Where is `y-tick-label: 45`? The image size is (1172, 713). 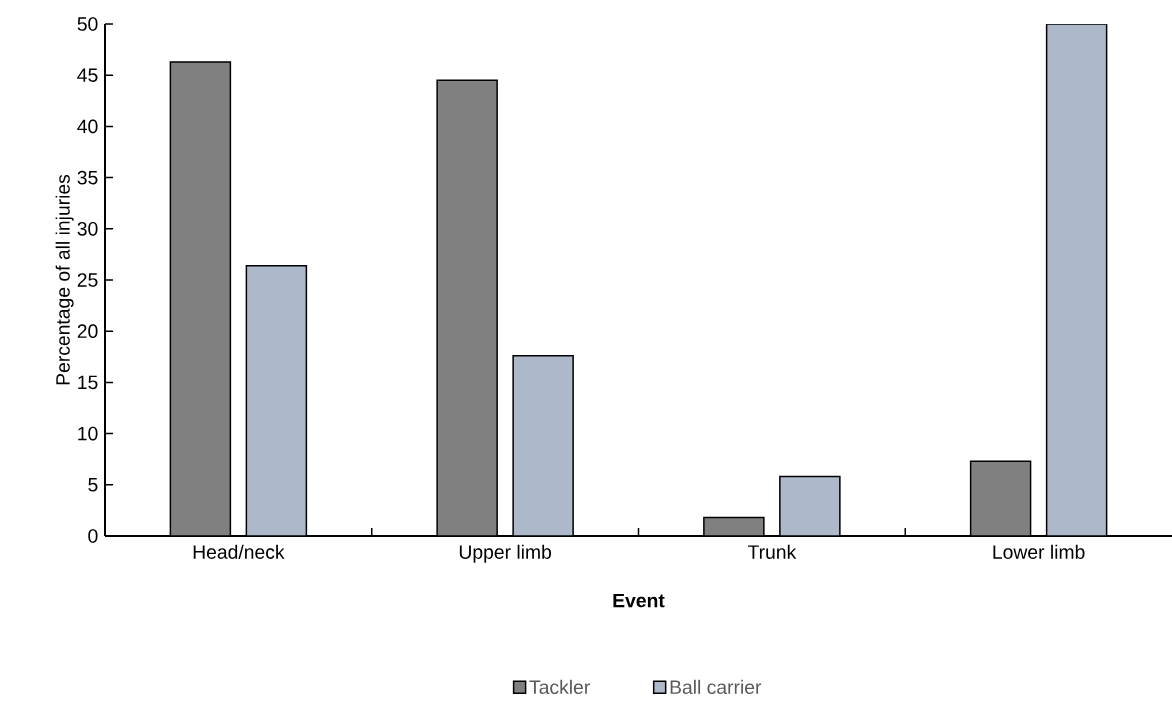 y-tick-label: 45 is located at coordinates (87, 75).